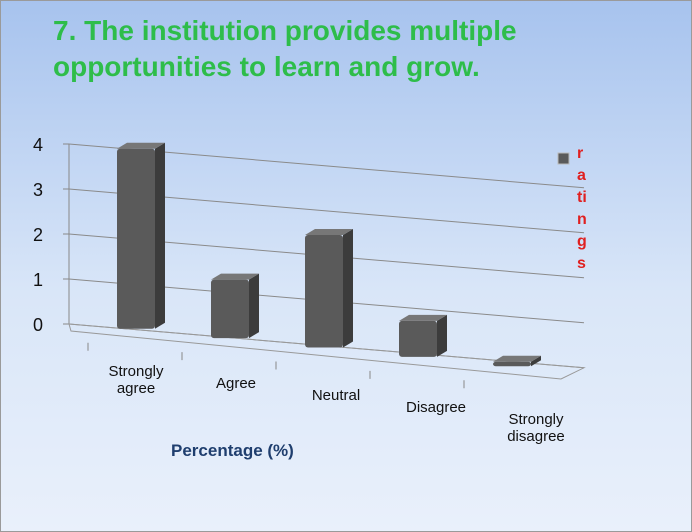 The height and width of the screenshot is (532, 692). Describe the element at coordinates (38, 325) in the screenshot. I see `y-tick-label: 0` at that location.